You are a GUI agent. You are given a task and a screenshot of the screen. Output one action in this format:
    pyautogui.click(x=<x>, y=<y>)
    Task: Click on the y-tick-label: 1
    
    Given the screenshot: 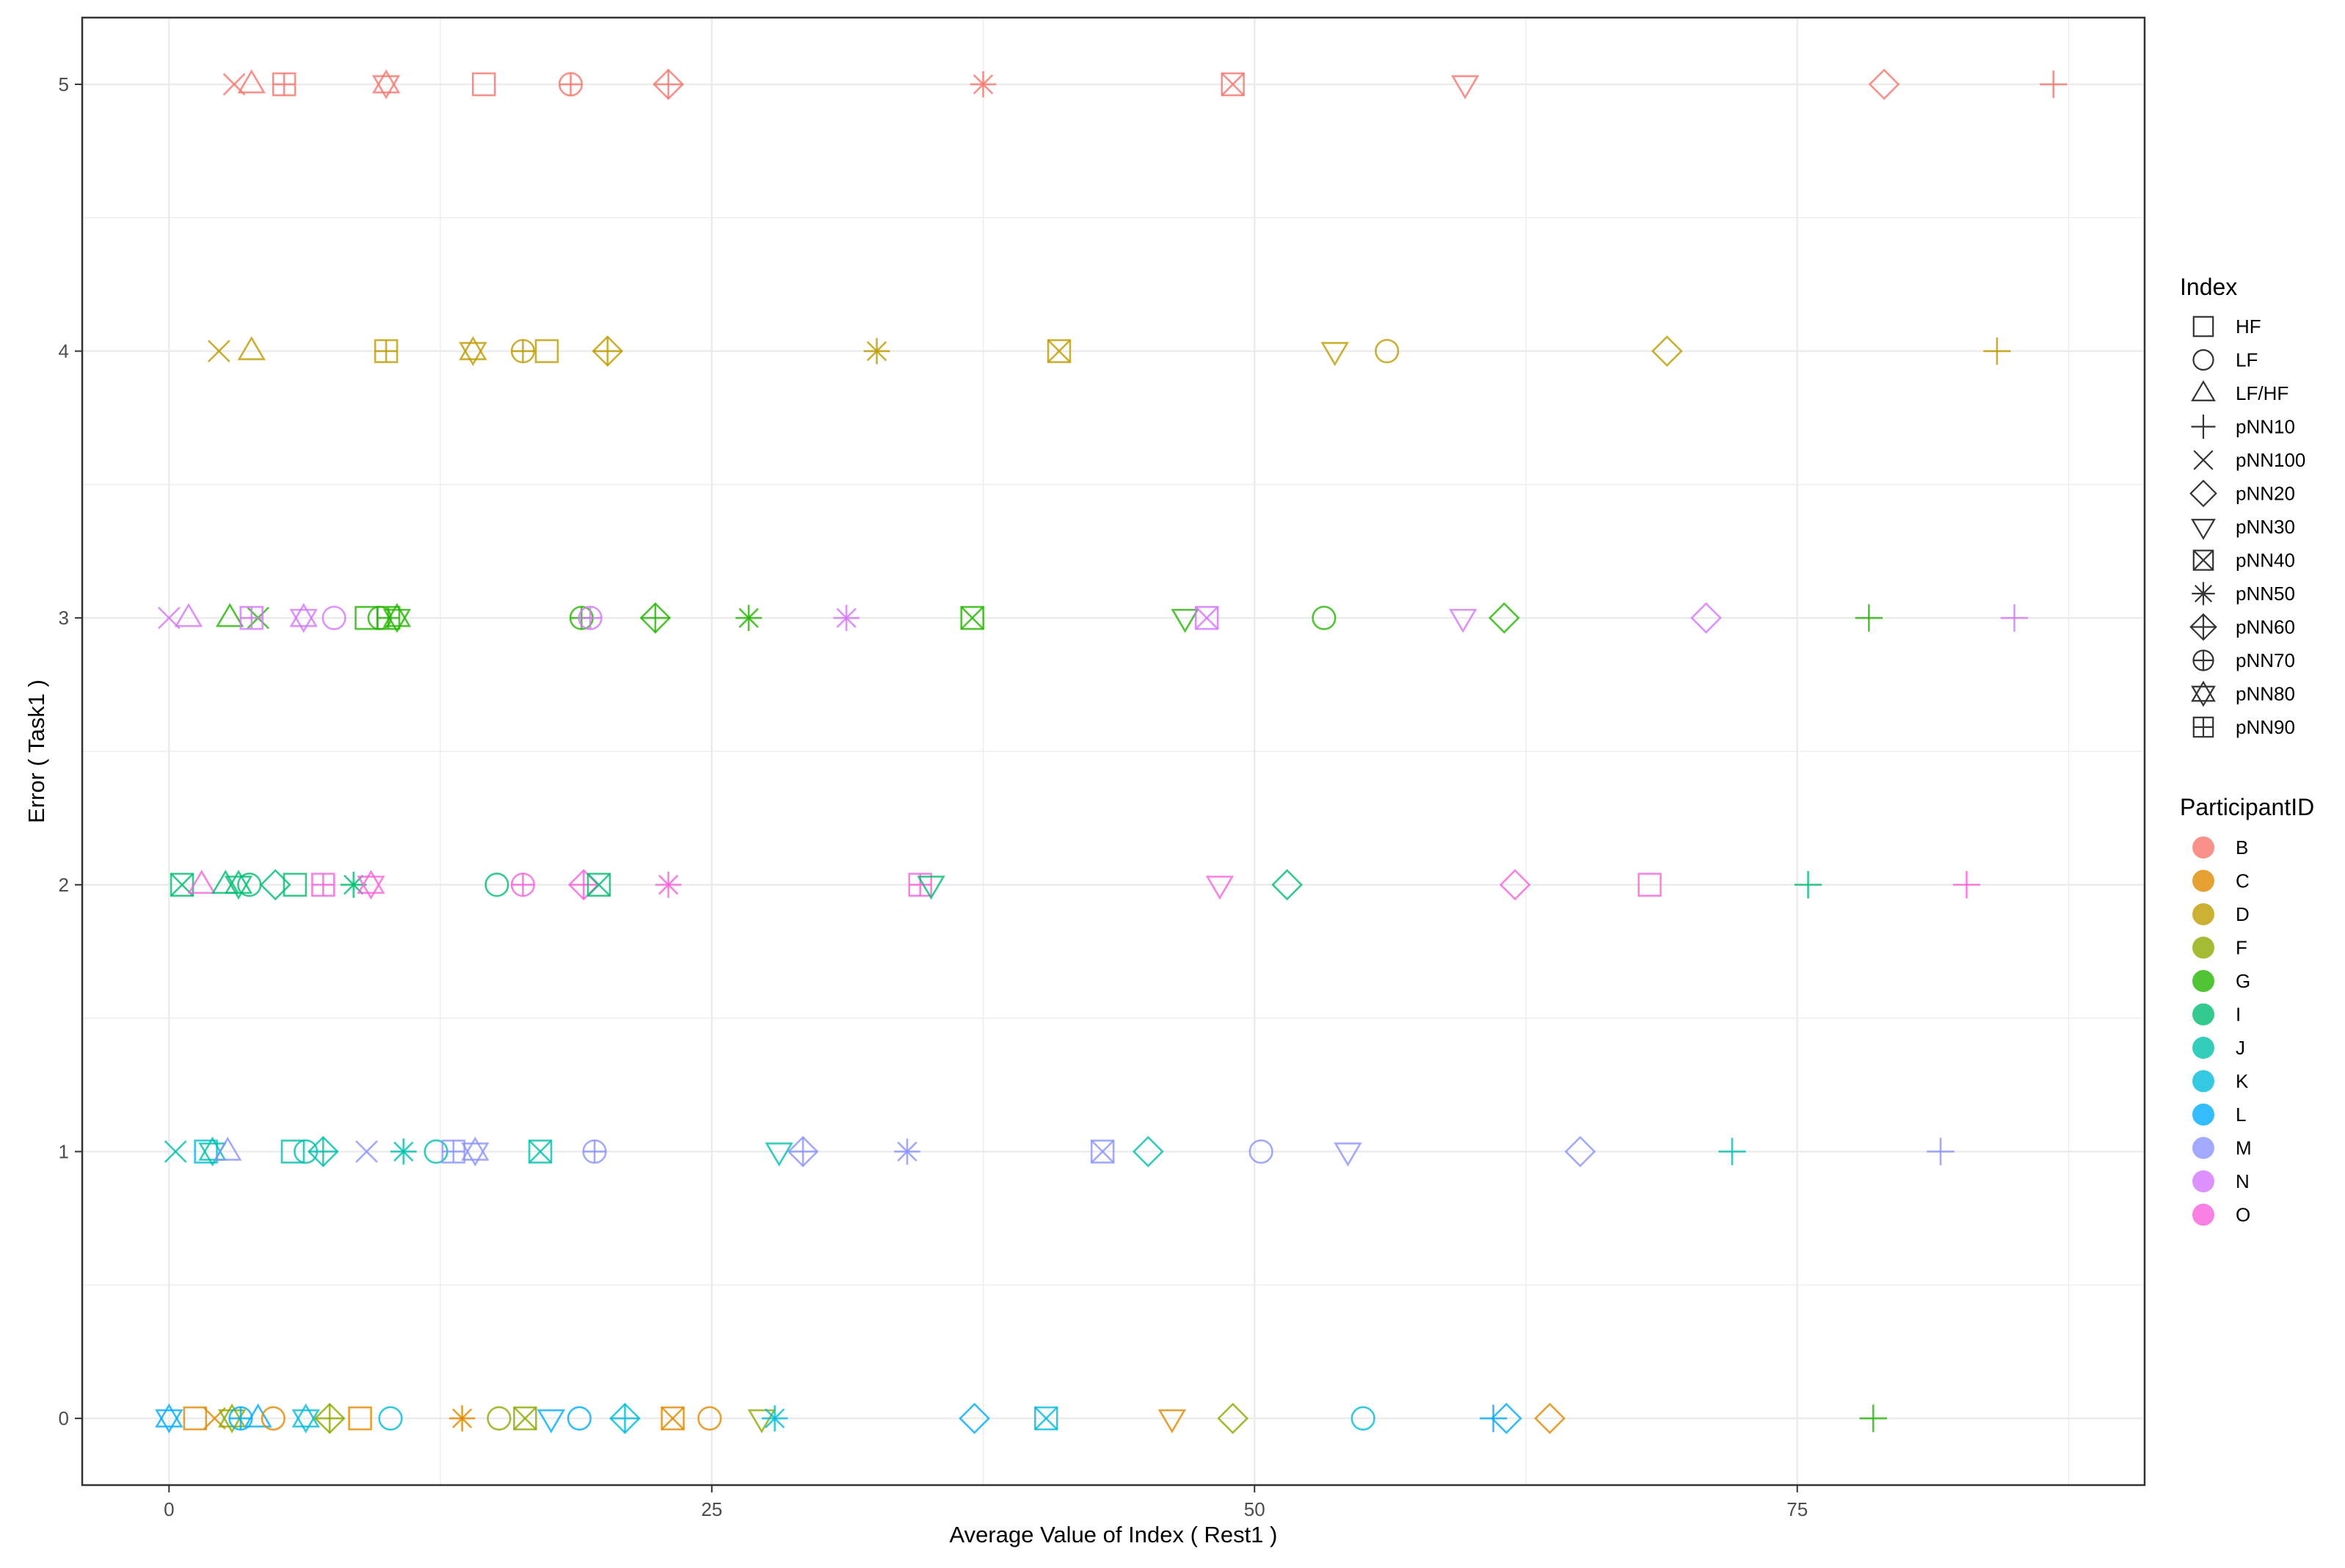 What is the action you would take?
    pyautogui.click(x=64, y=1151)
    